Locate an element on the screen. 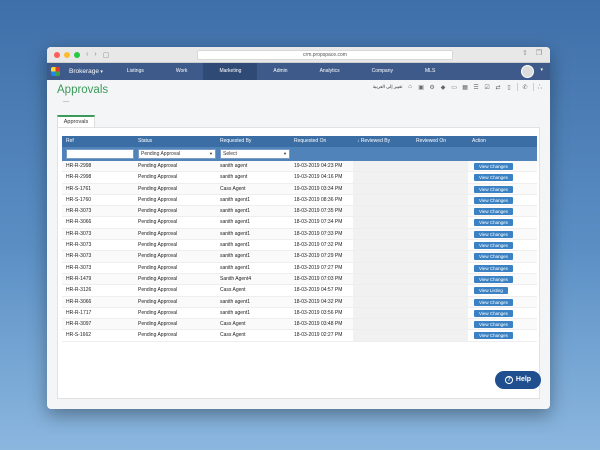  action-cell: View Listing is located at coordinates (502, 290).